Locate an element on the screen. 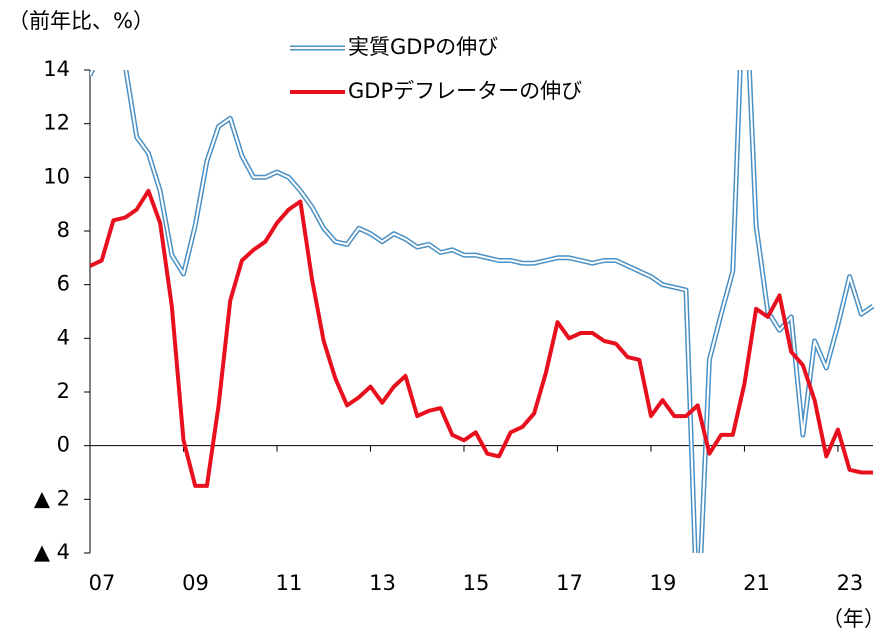 The width and height of the screenshot is (890, 634). x-tick-label: 23 is located at coordinates (850, 583).